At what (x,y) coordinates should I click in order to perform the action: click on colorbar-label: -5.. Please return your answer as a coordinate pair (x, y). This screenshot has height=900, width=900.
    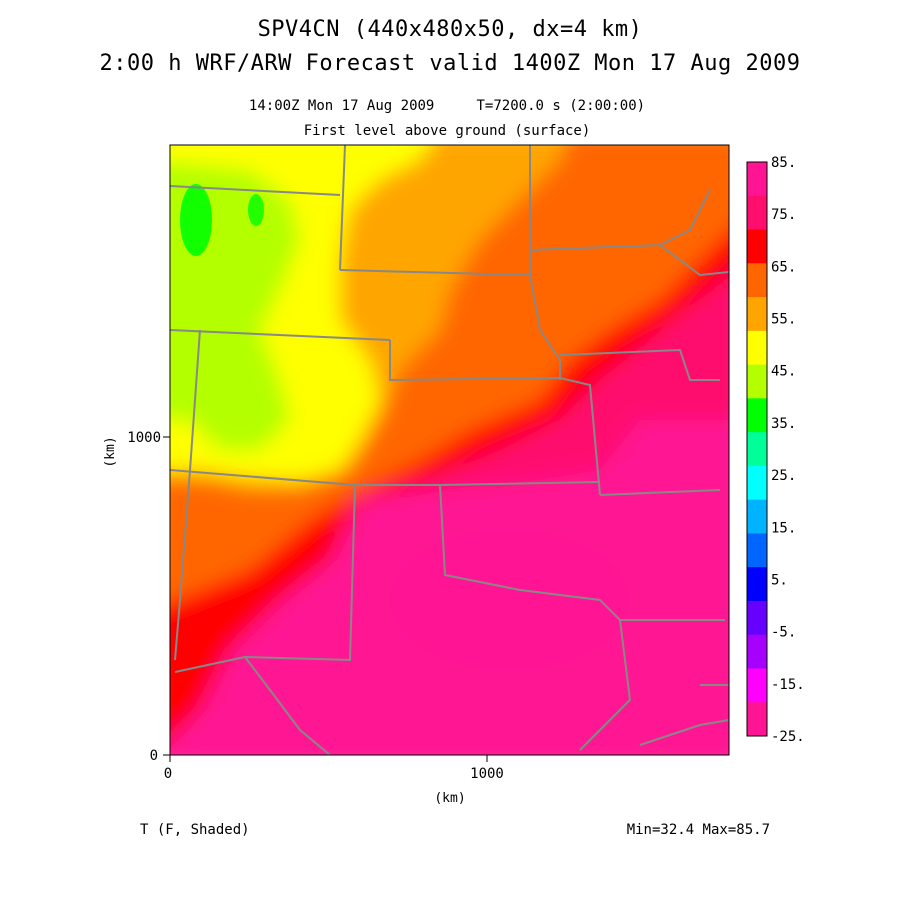
    Looking at the image, I should click on (783, 633).